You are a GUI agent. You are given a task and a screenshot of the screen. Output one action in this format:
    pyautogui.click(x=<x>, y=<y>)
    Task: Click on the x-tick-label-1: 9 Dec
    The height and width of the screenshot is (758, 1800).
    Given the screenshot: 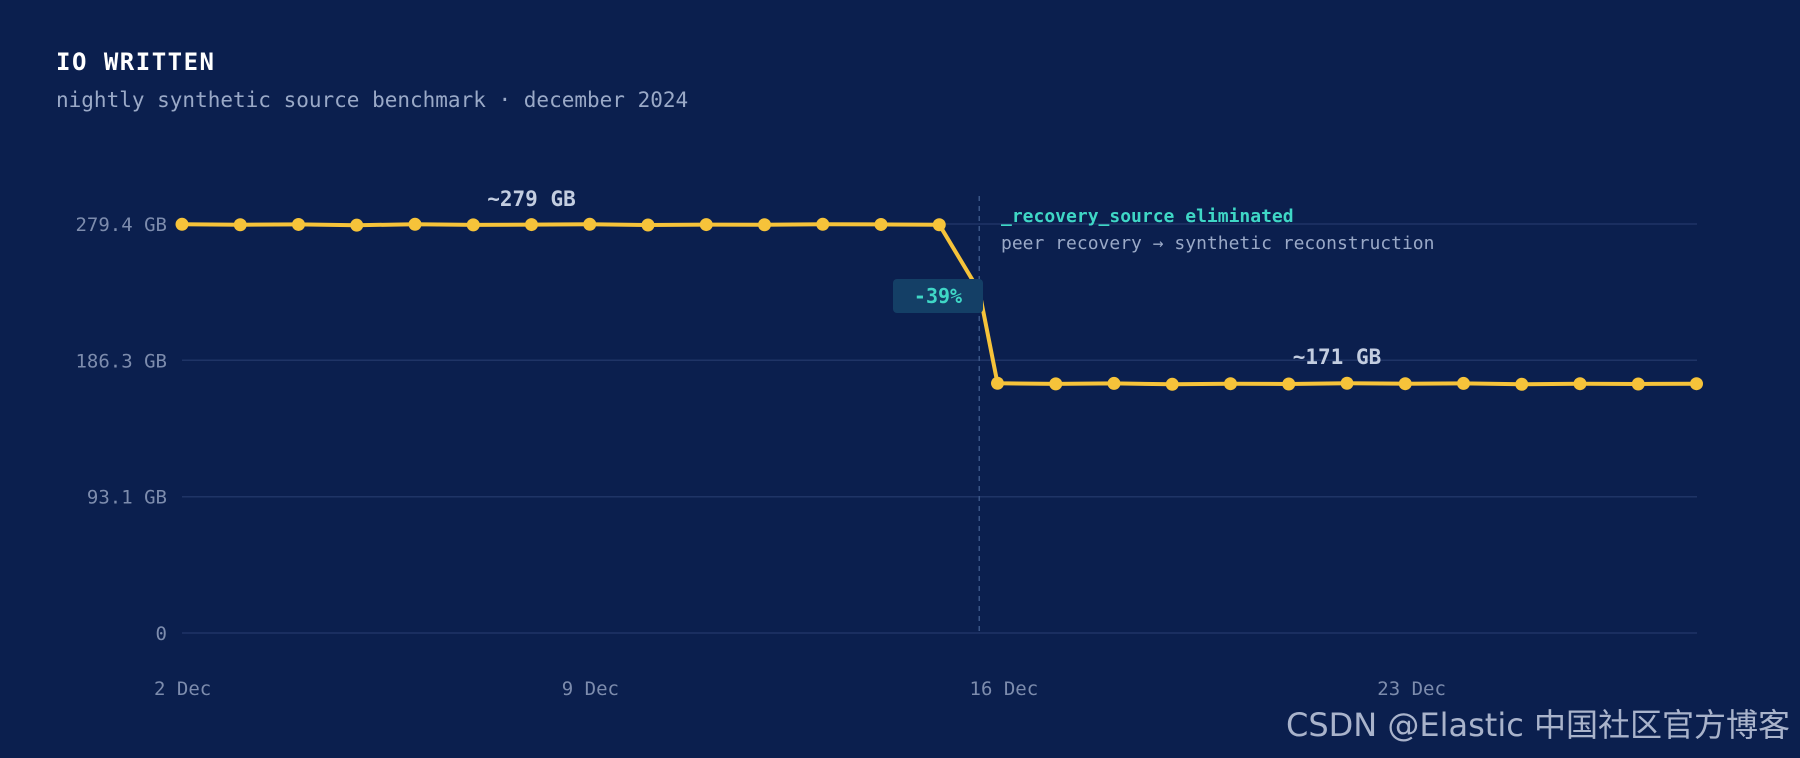 What is the action you would take?
    pyautogui.click(x=590, y=689)
    